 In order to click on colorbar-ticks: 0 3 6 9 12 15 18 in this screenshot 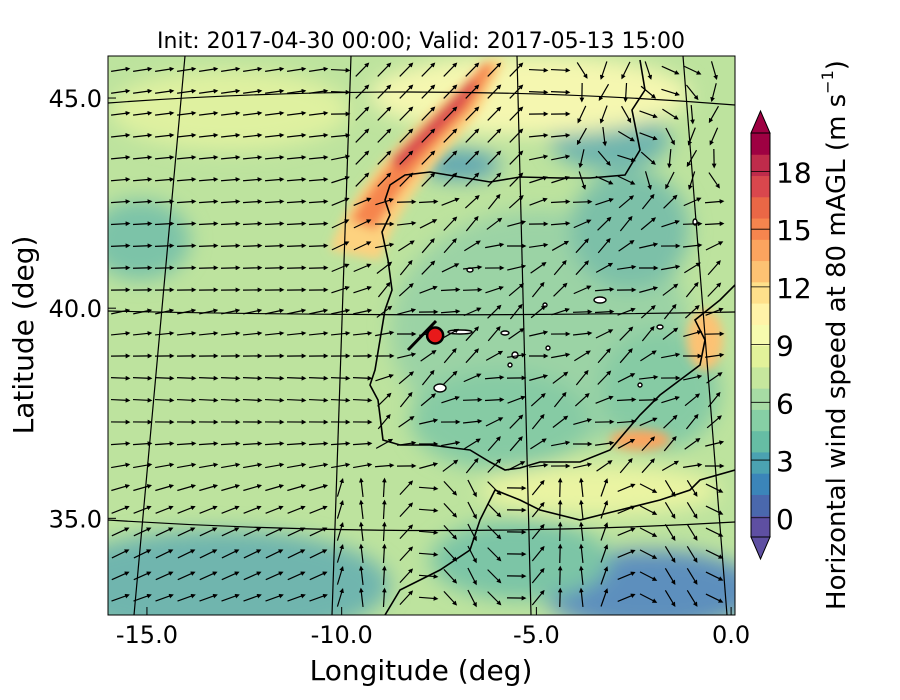, I will do `click(781, 346)`.